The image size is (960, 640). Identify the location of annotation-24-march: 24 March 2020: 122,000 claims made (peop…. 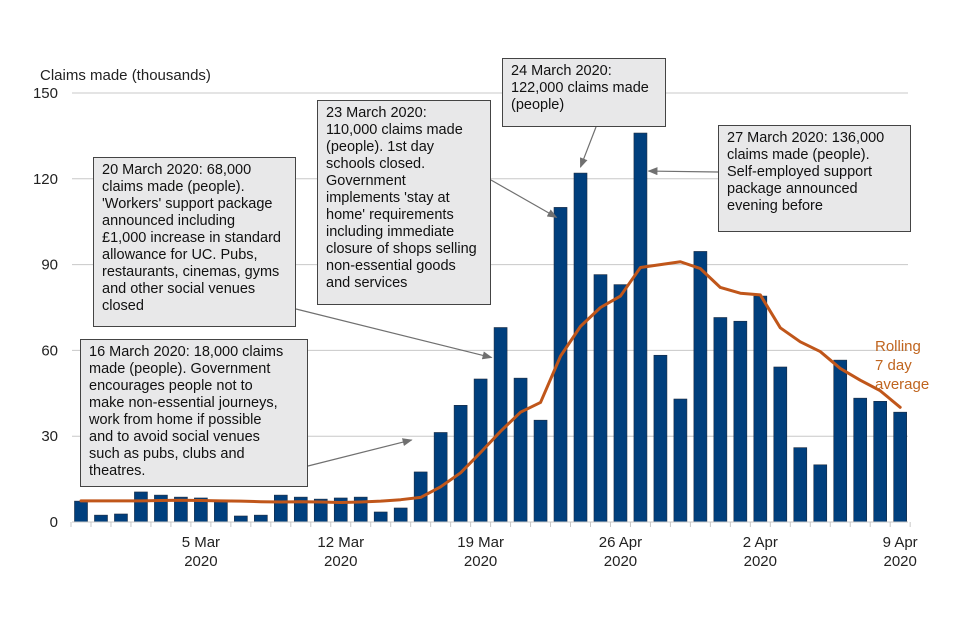
(584, 92).